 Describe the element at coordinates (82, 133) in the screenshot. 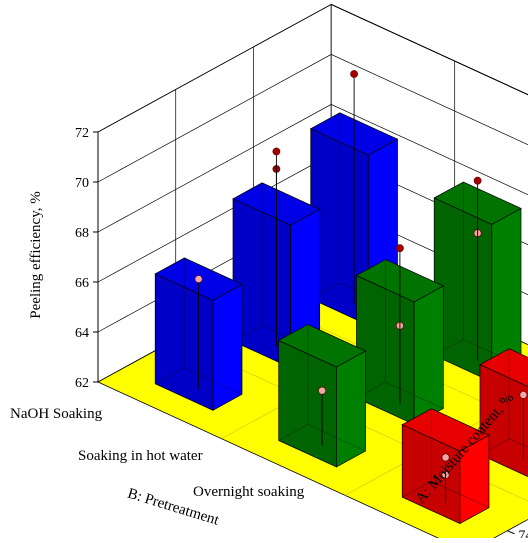

I see `y-tick-label: 72` at that location.